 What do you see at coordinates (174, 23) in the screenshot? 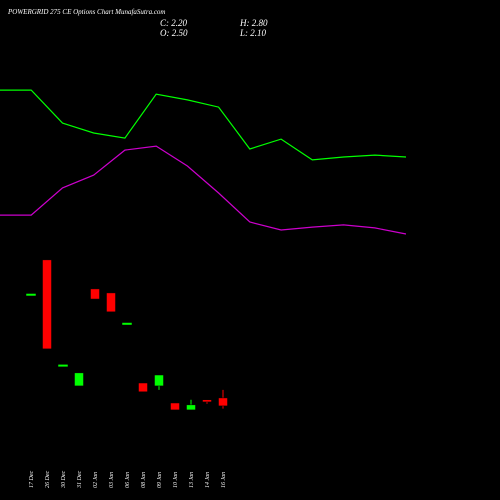
I see `header-close: C: 2.20` at bounding box center [174, 23].